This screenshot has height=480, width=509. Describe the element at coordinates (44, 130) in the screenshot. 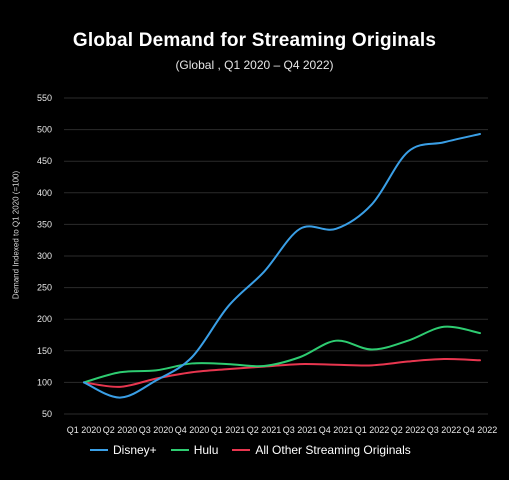

I see `y-tick-label: 500` at that location.